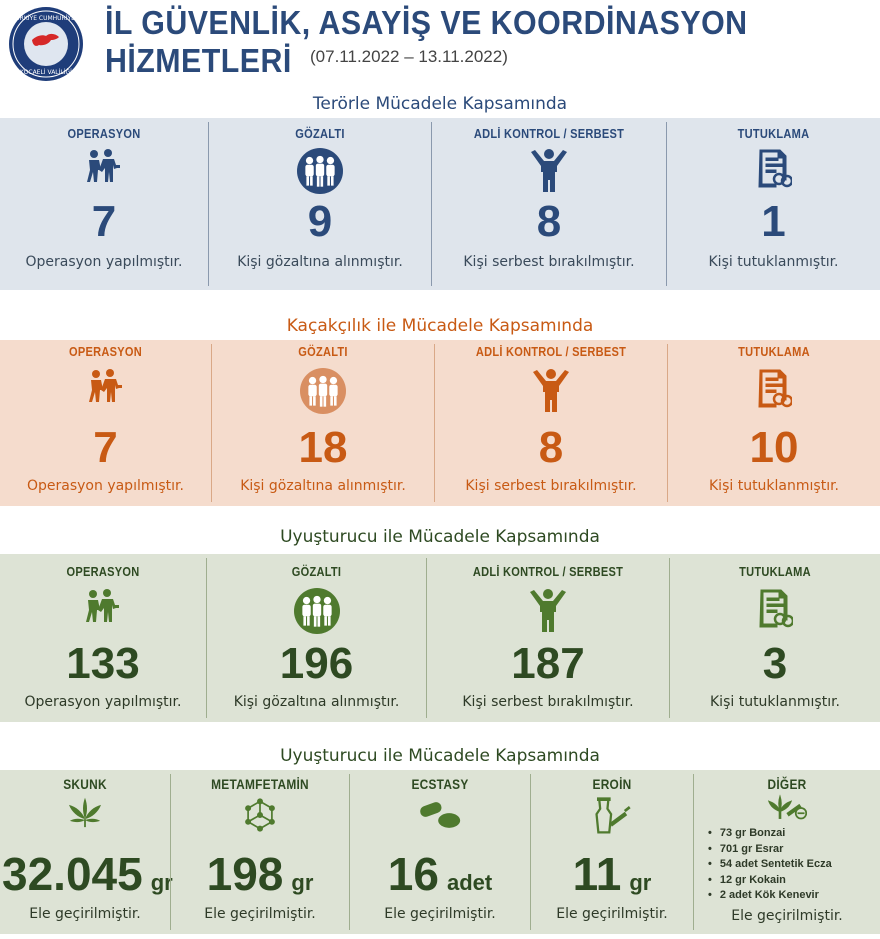  I want to click on card-label: ECSTASY, so click(440, 784).